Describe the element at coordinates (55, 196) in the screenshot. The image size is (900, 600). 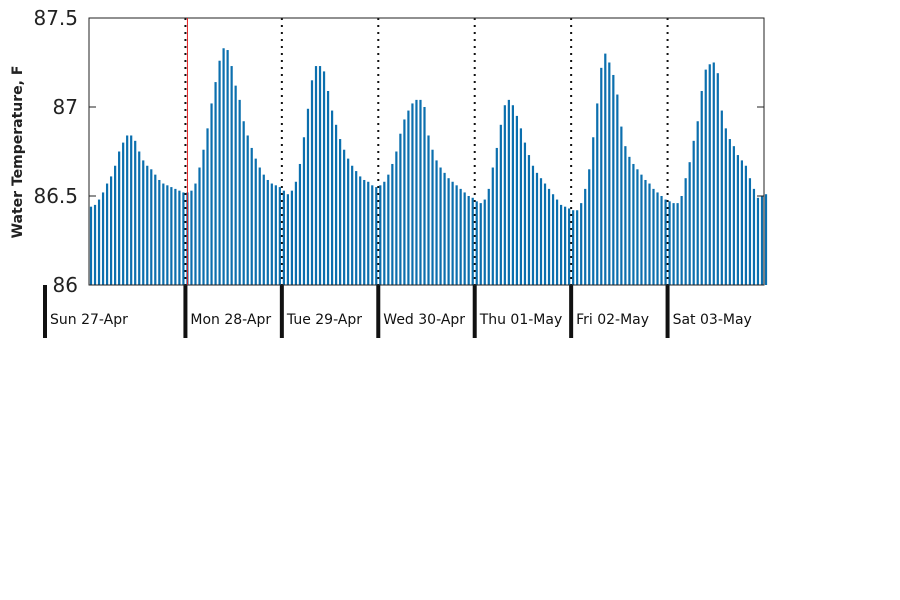
I see `y-tick-label: 86.5` at that location.